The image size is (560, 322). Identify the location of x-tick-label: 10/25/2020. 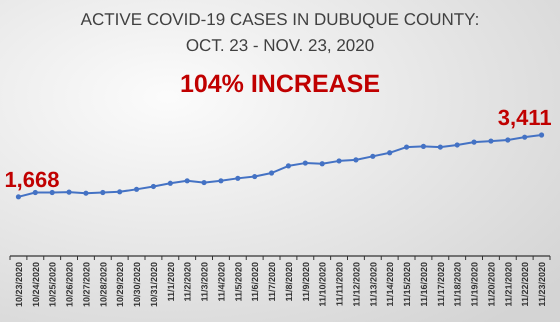
(53, 285).